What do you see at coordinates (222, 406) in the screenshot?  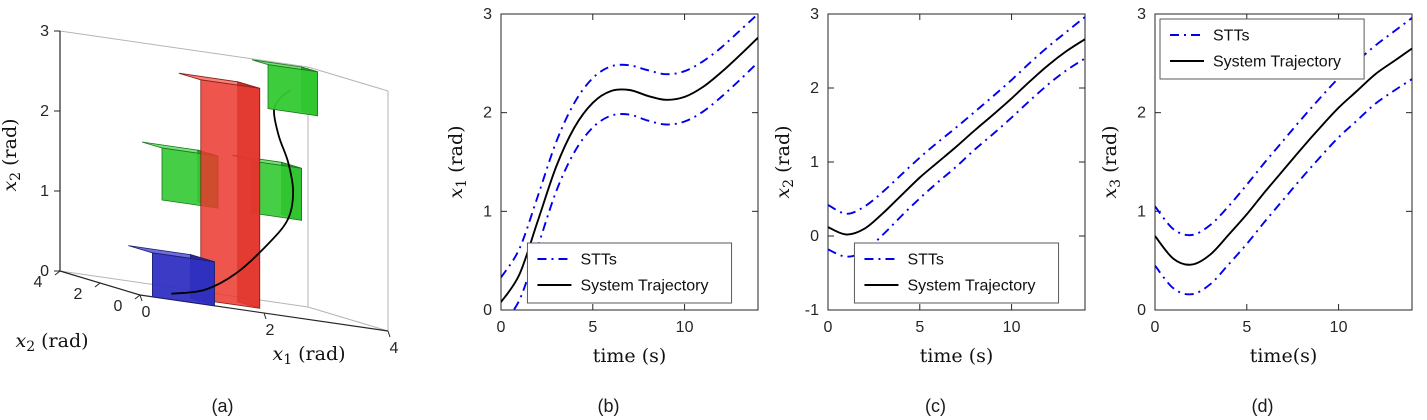 I see `panel-caption-a: (a)` at bounding box center [222, 406].